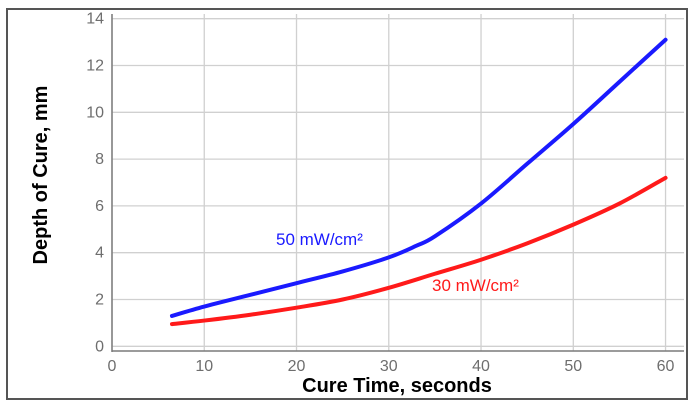  What do you see at coordinates (319, 239) in the screenshot?
I see `series-label-50mw: 50 mW/cm²` at bounding box center [319, 239].